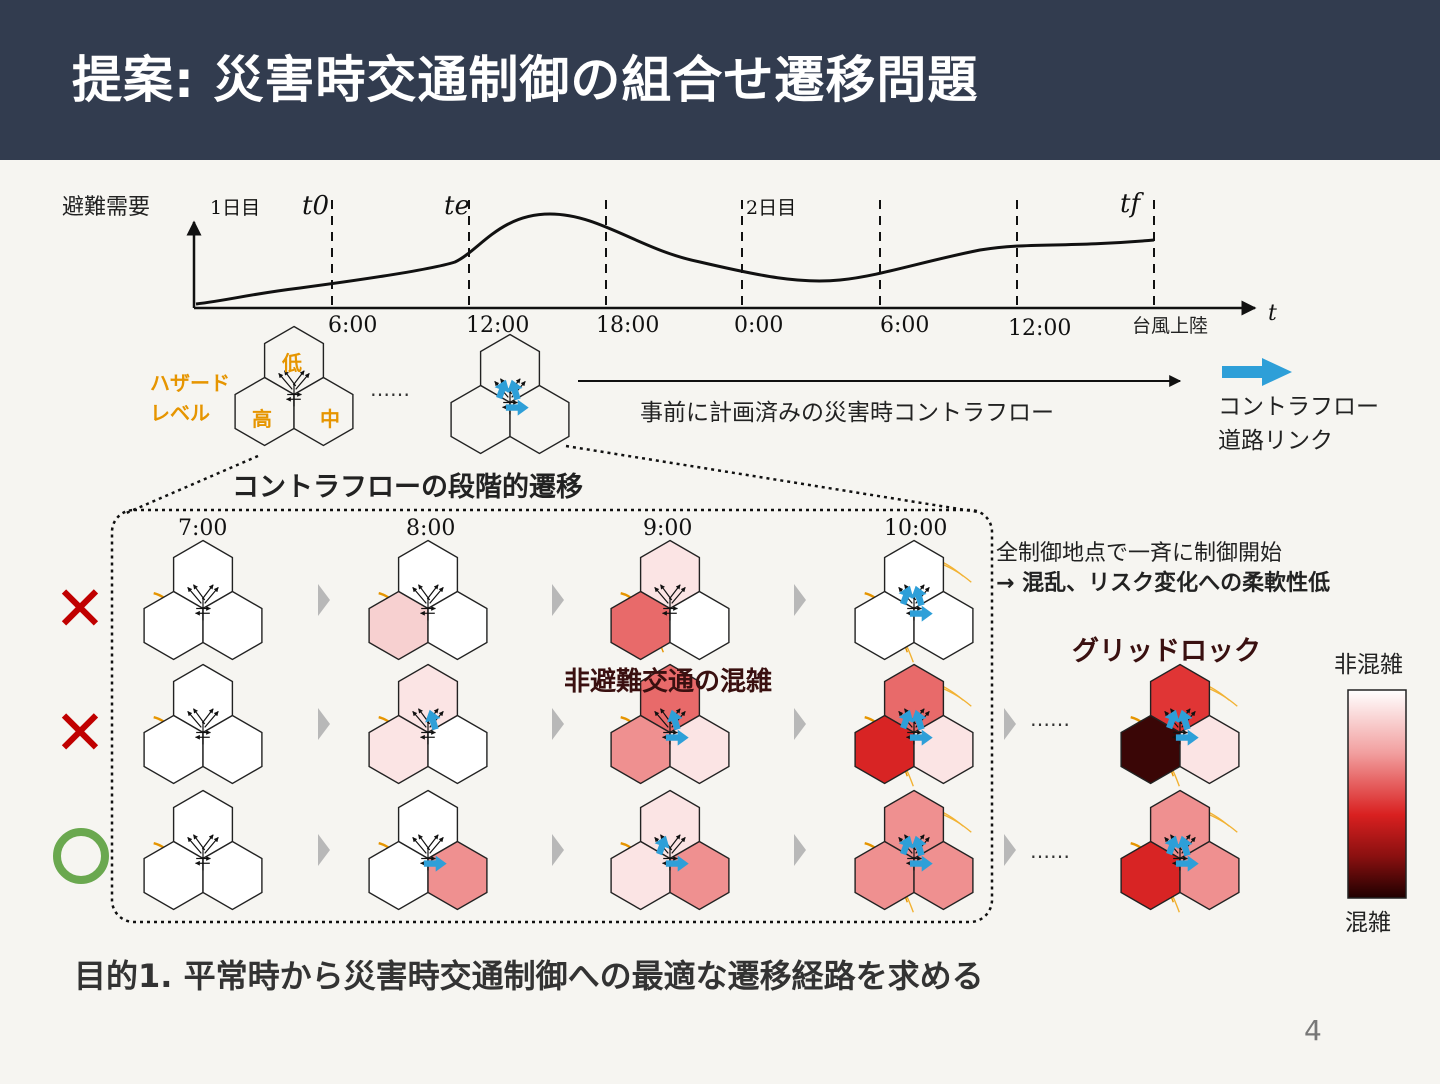 This screenshot has height=1084, width=1440. What do you see at coordinates (1368, 665) in the screenshot?
I see `colorbar-top-label: 非混雑` at bounding box center [1368, 665].